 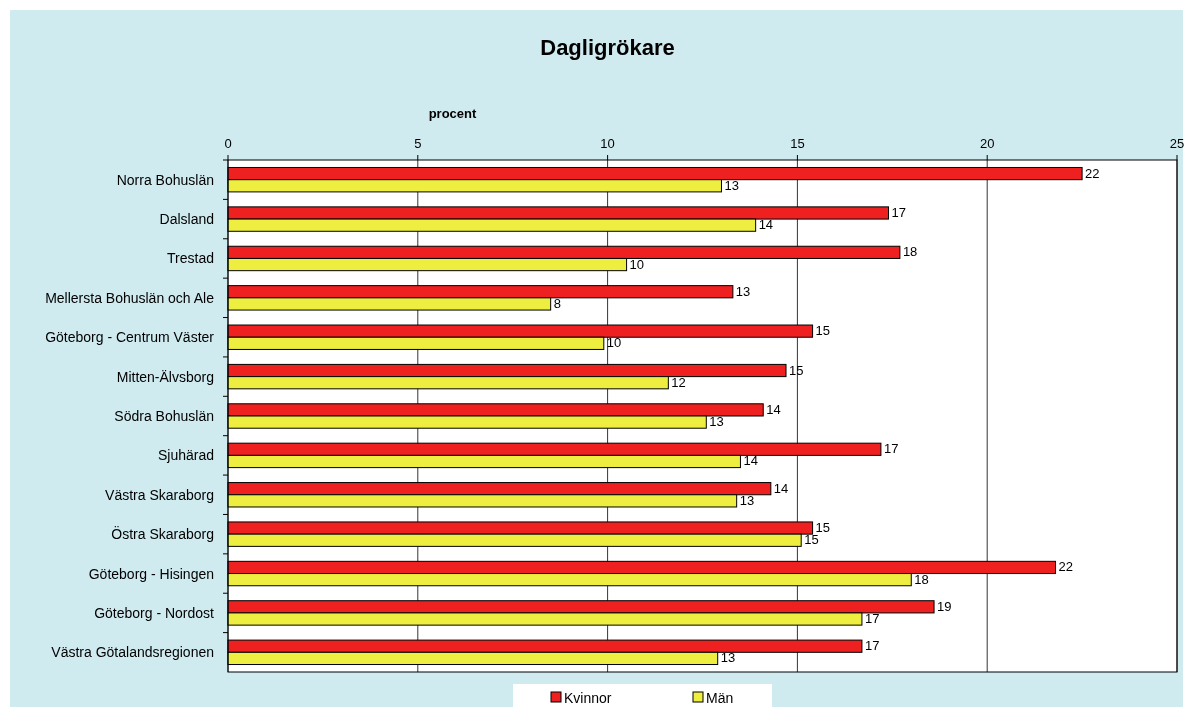 What do you see at coordinates (637, 264) in the screenshot?
I see `data-label: 10` at bounding box center [637, 264].